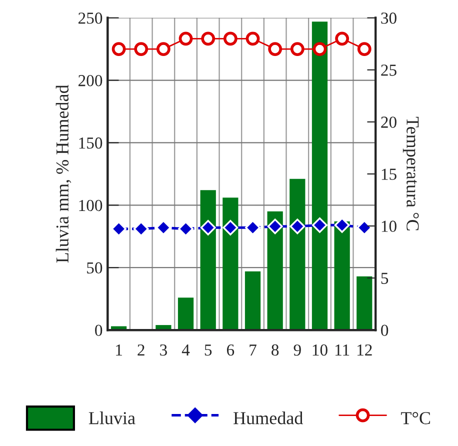 Image resolution: width=458 pixels, height=446 pixels. What do you see at coordinates (384, 278) in the screenshot?
I see `y2-tick-label: 5` at bounding box center [384, 278].